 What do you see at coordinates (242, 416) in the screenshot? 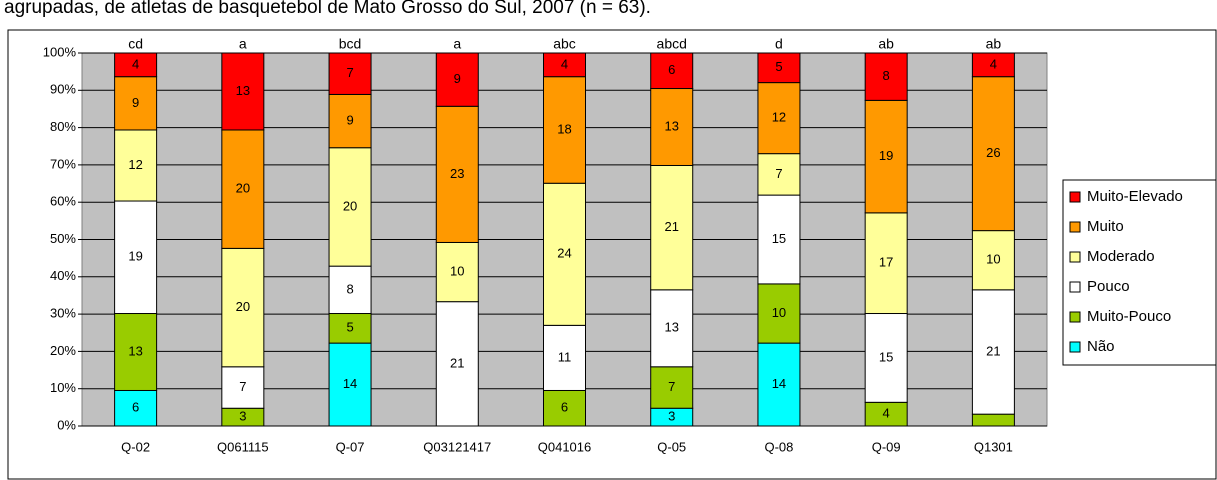
I see `data-label: 3` at bounding box center [242, 416].